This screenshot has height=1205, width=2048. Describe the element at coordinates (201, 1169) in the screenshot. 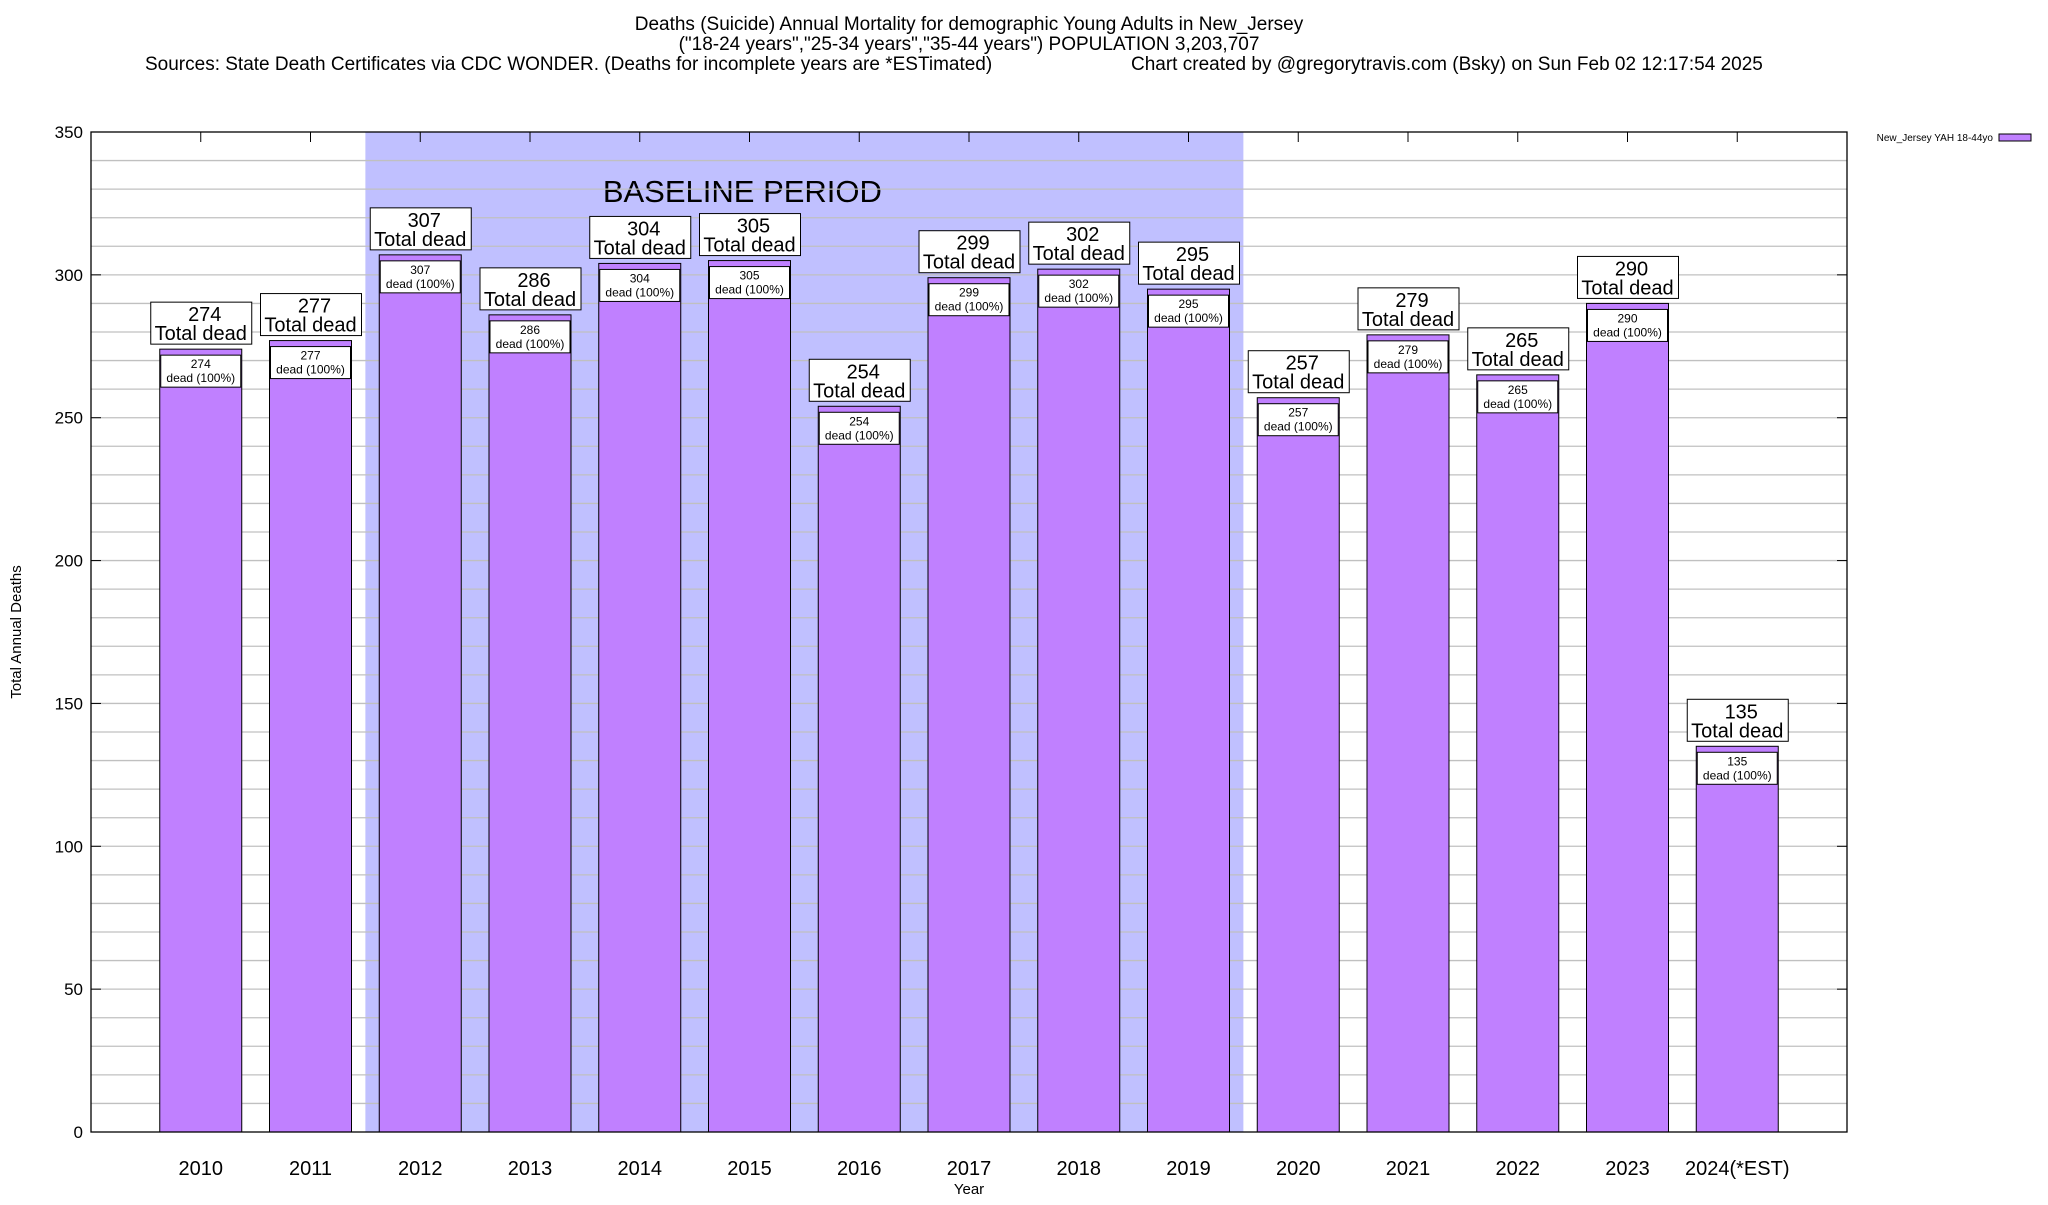

I see `x-tick-label: 2010` at that location.